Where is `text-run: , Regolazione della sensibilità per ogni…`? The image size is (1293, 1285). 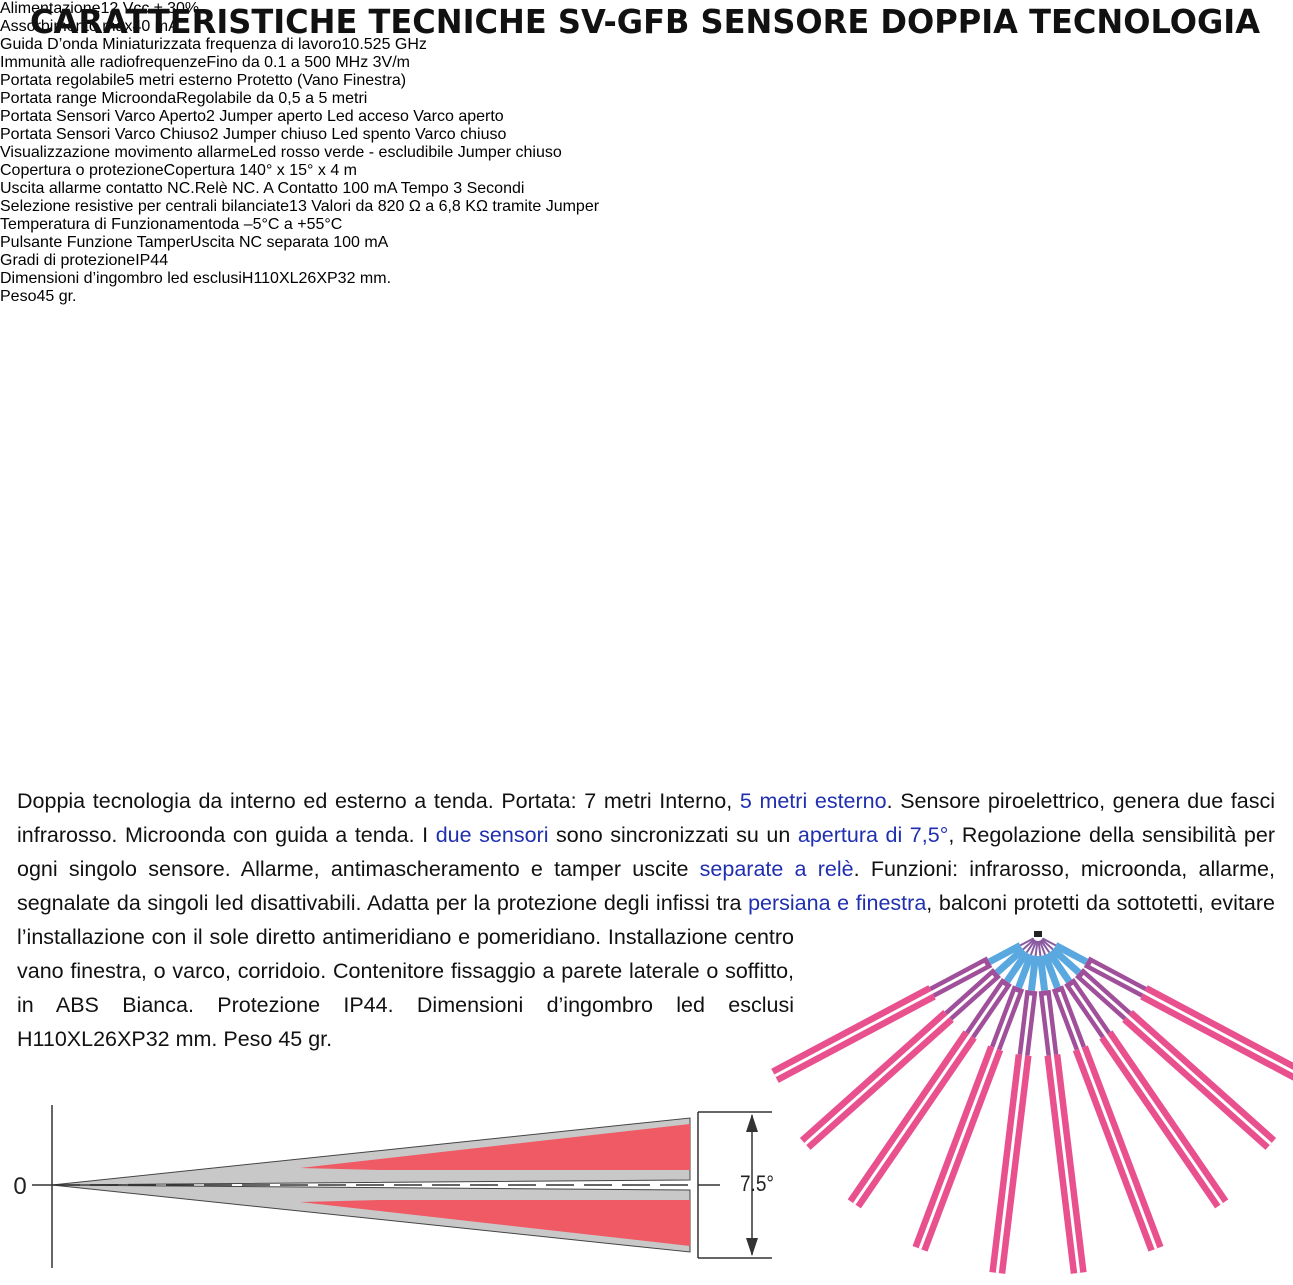 text-run: , Regolazione della sensibilità per ogni… is located at coordinates (646, 852).